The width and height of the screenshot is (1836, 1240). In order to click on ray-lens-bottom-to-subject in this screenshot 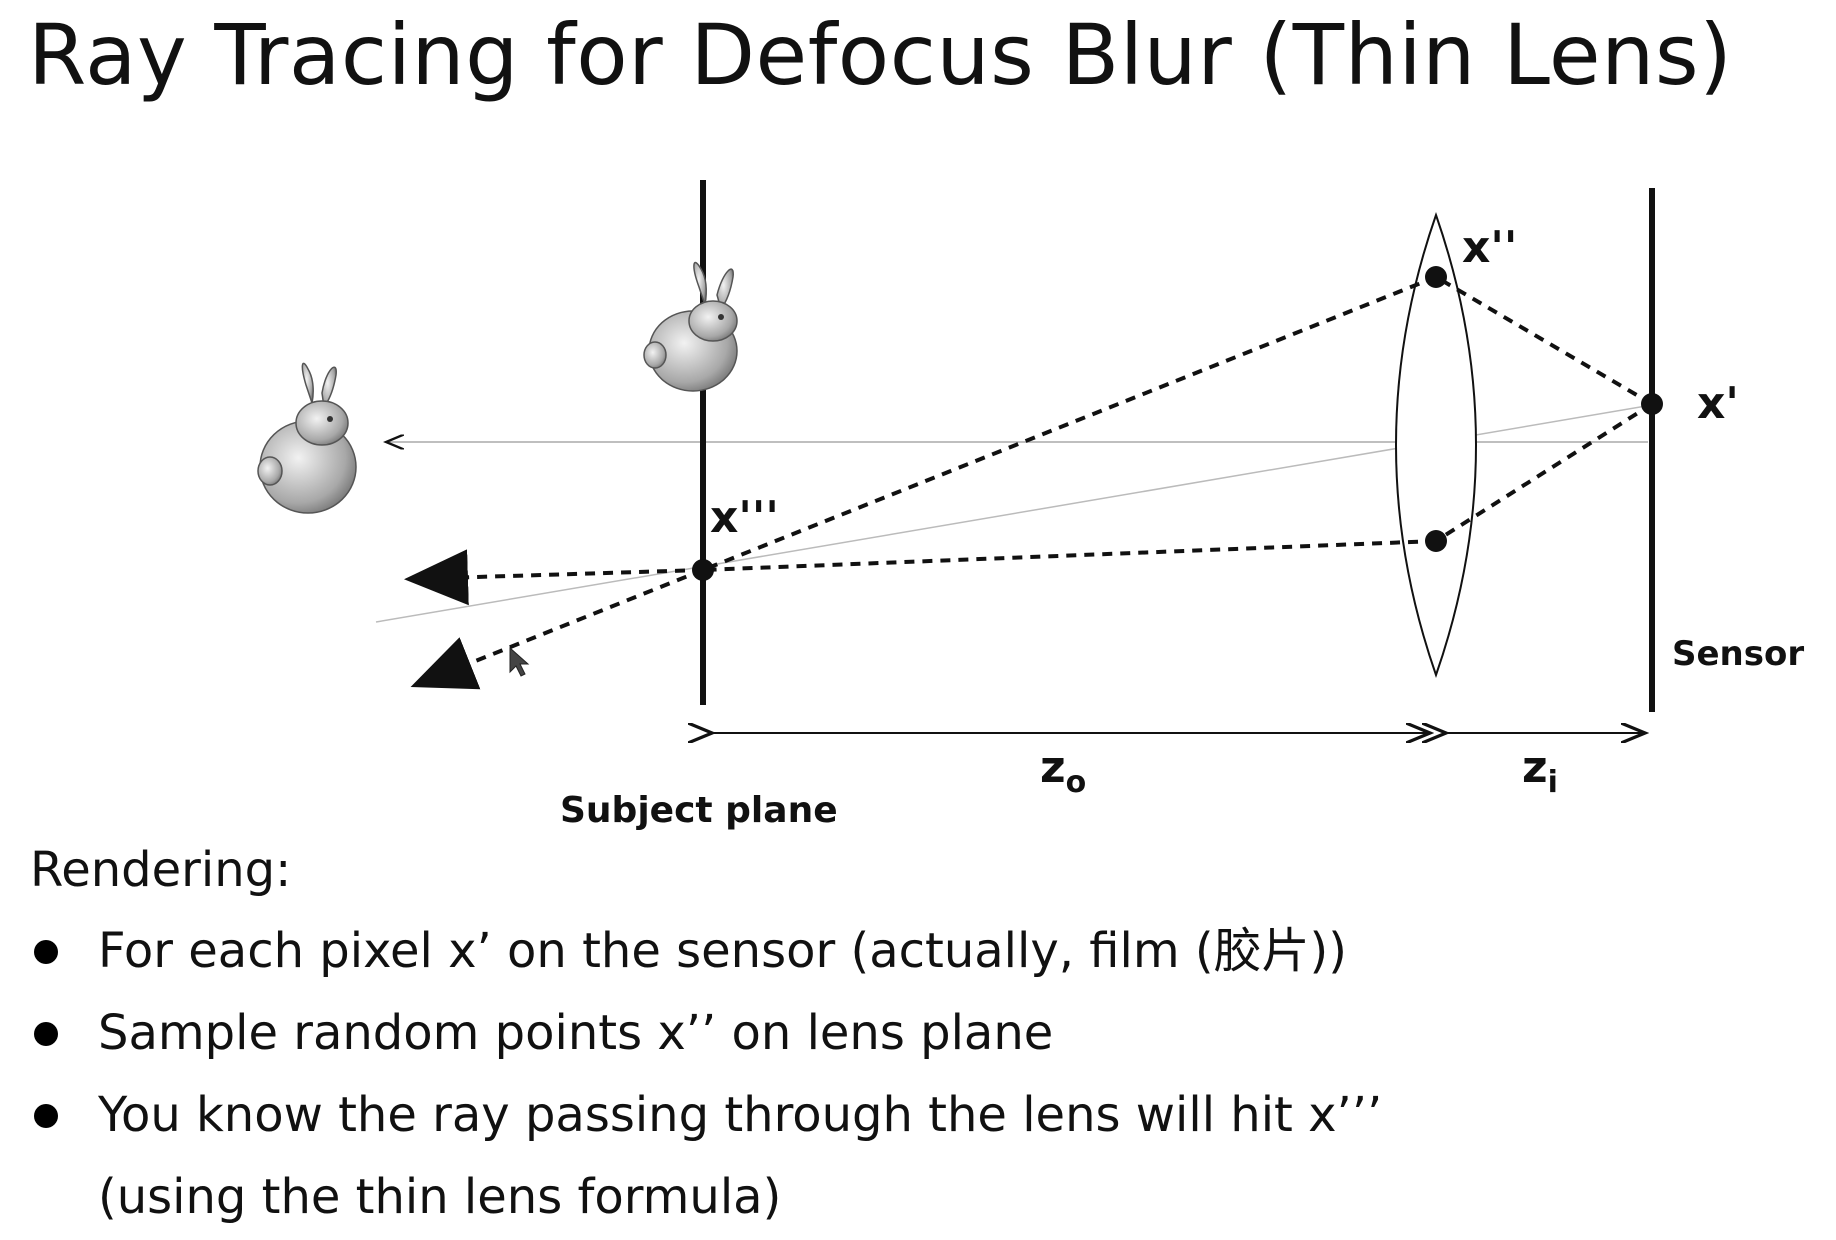, I will do `click(1069, 555)`.